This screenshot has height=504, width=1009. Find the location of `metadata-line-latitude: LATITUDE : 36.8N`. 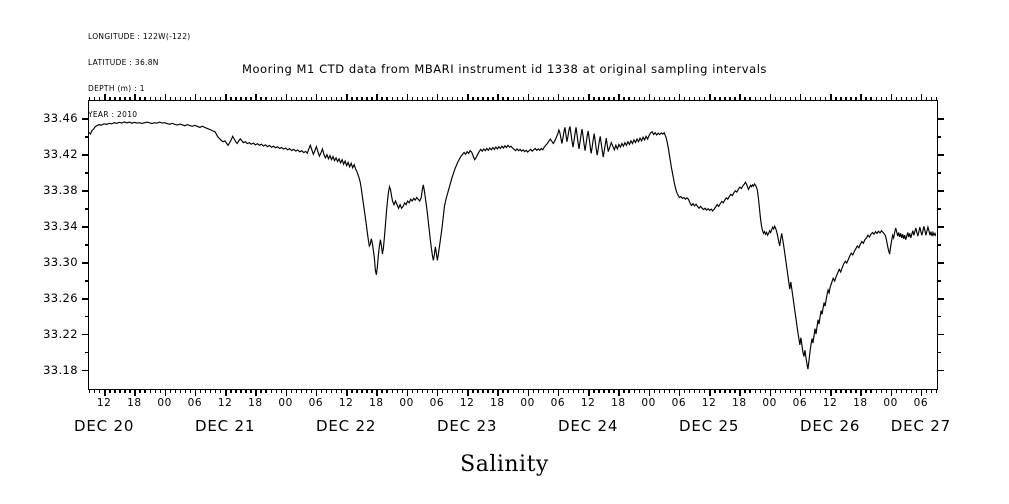

metadata-line-latitude: LATITUDE : 36.8N is located at coordinates (123, 62).